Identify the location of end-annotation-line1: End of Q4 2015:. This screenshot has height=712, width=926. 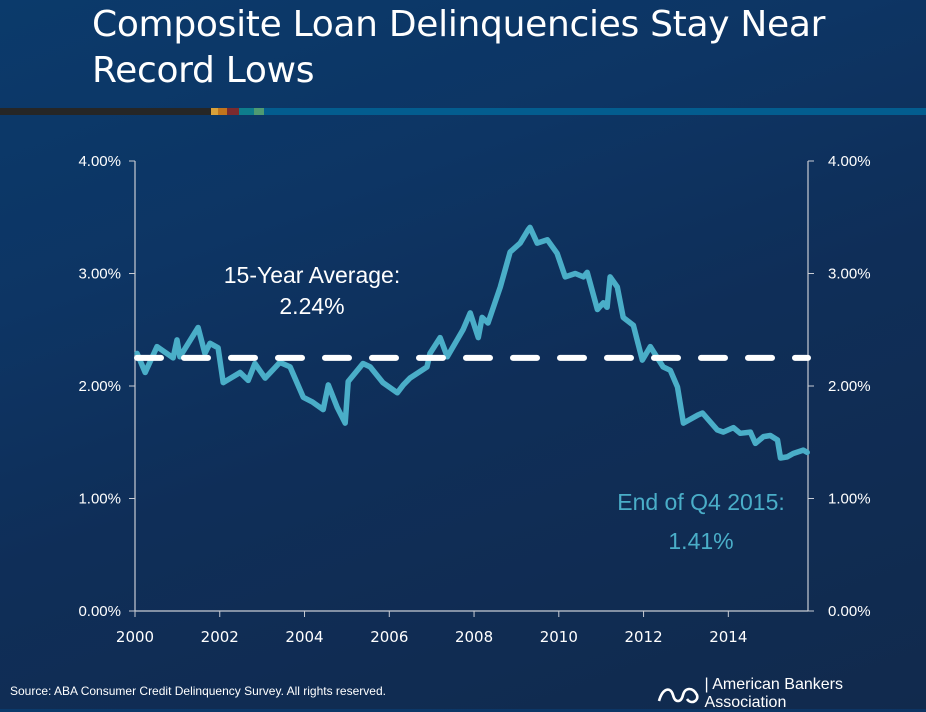
(701, 502).